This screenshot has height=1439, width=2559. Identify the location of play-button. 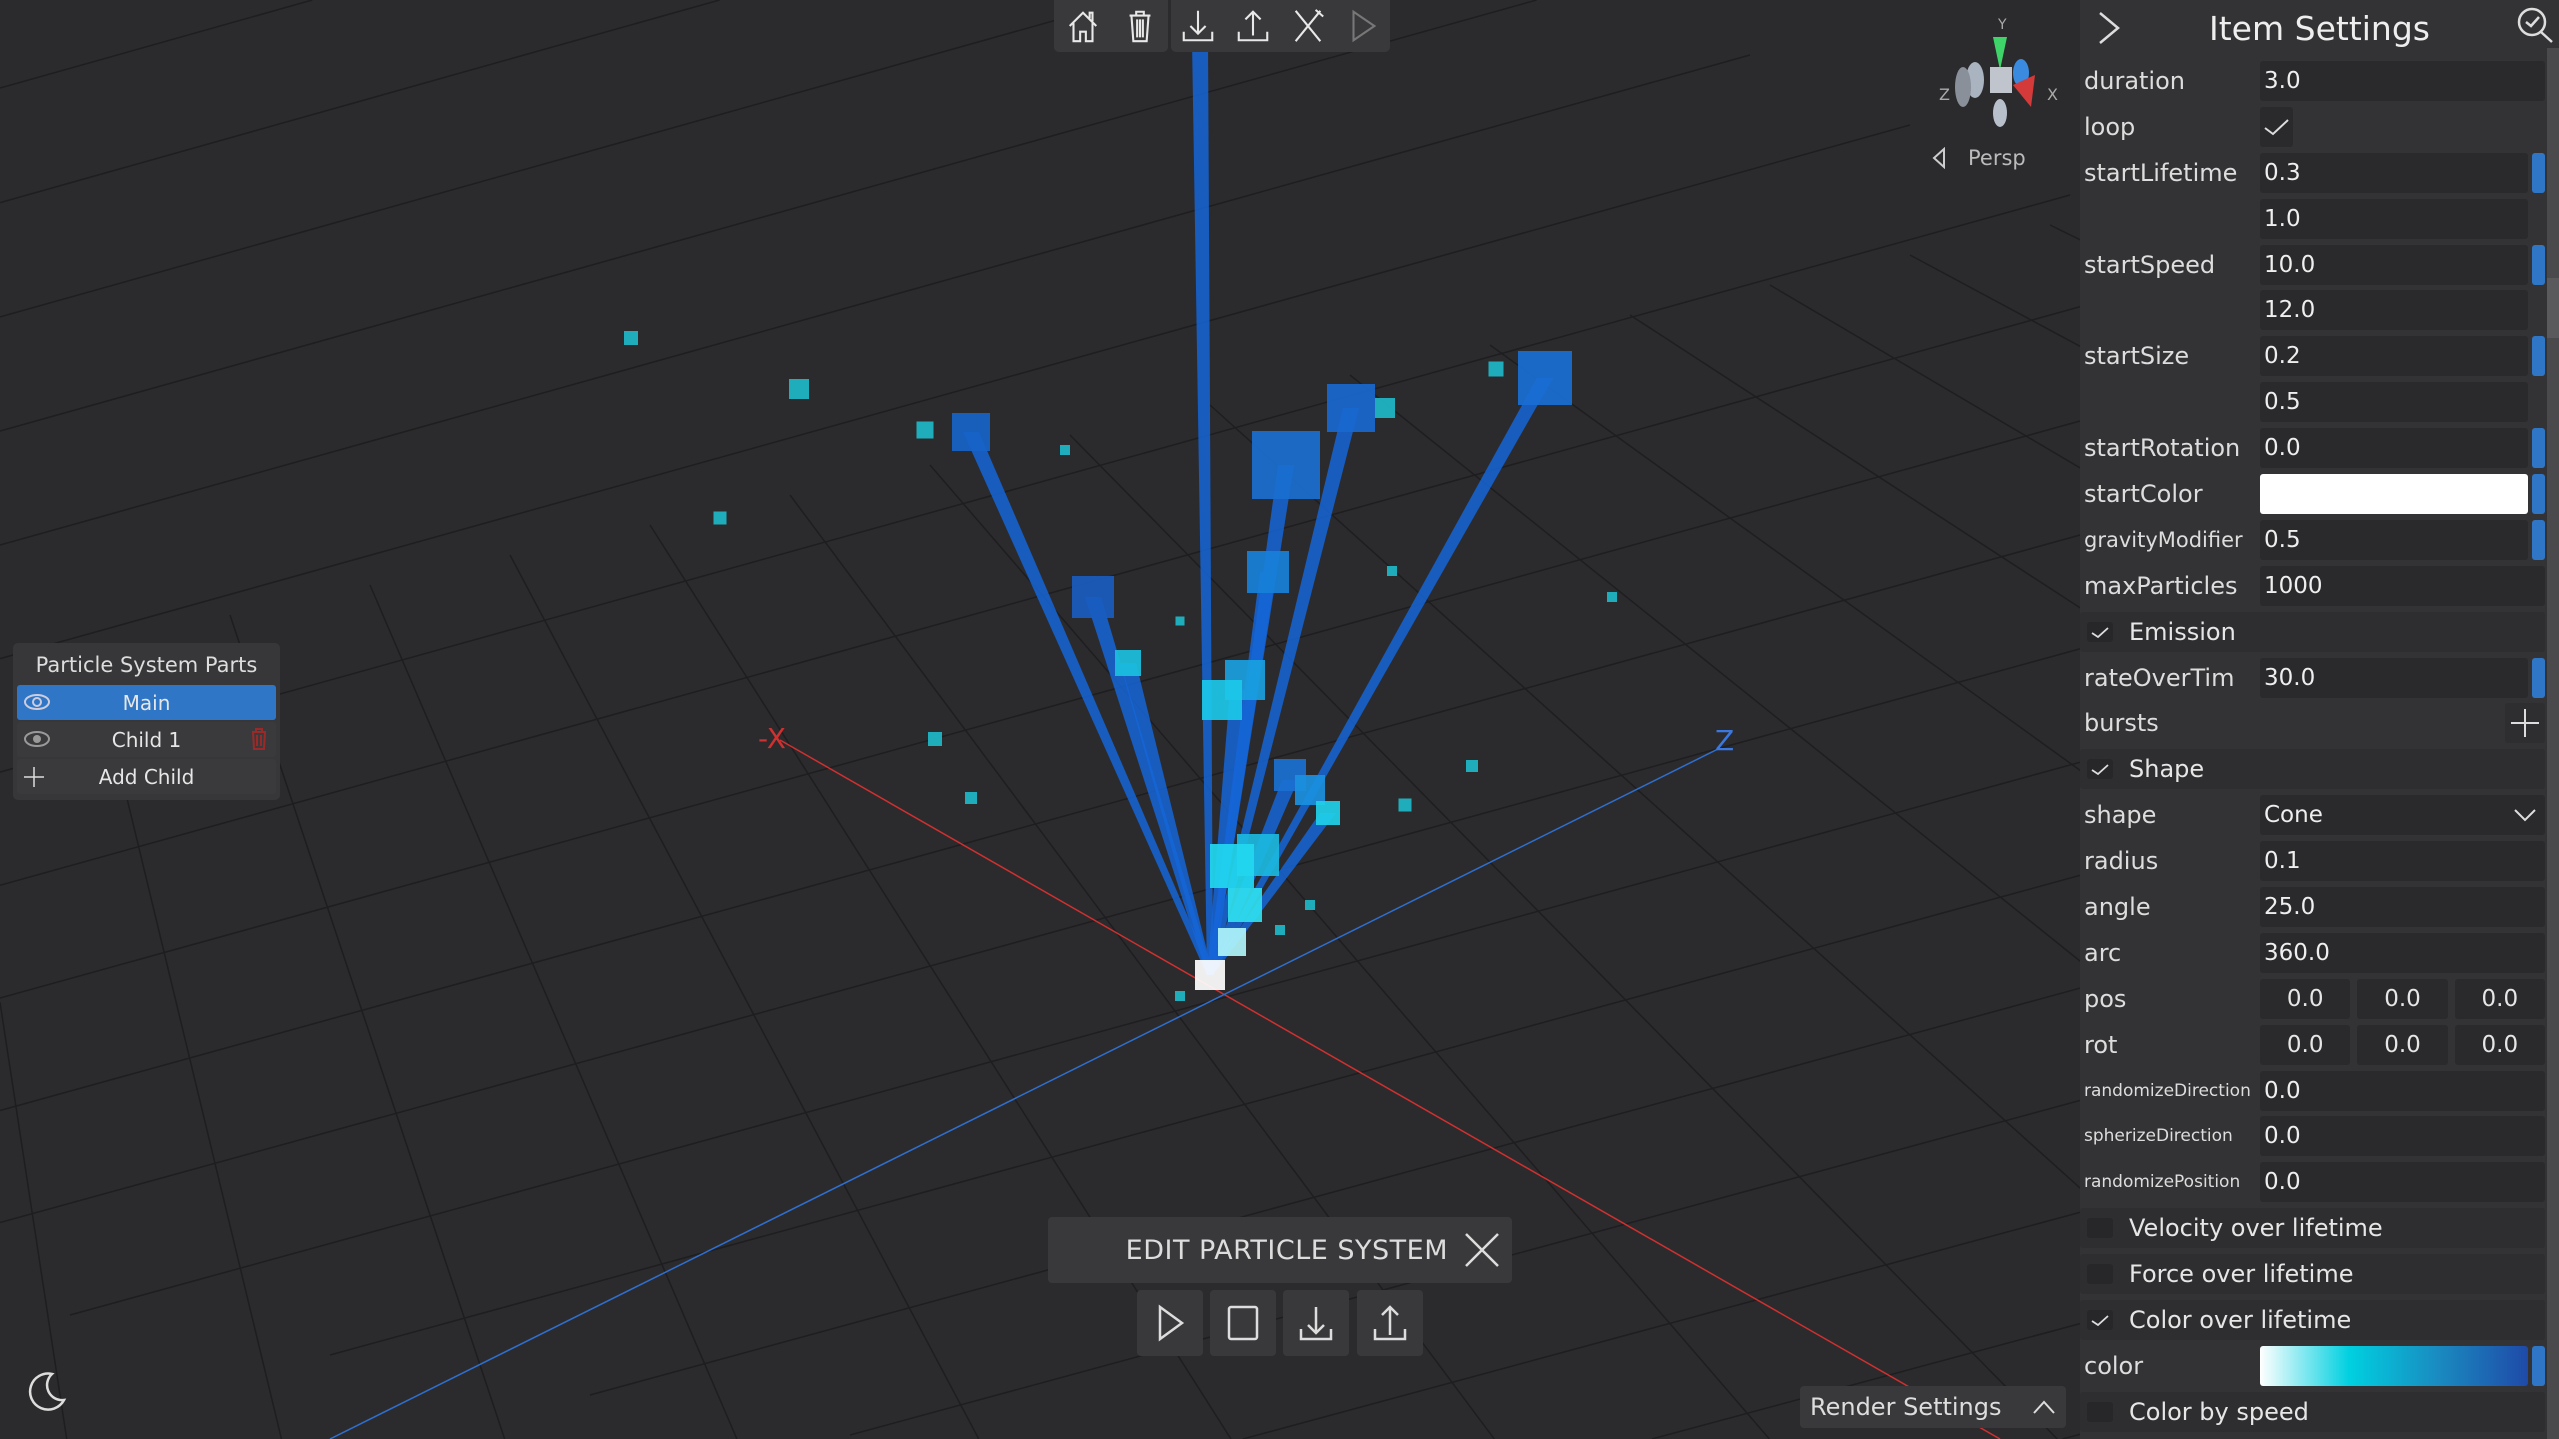
(1362, 26).